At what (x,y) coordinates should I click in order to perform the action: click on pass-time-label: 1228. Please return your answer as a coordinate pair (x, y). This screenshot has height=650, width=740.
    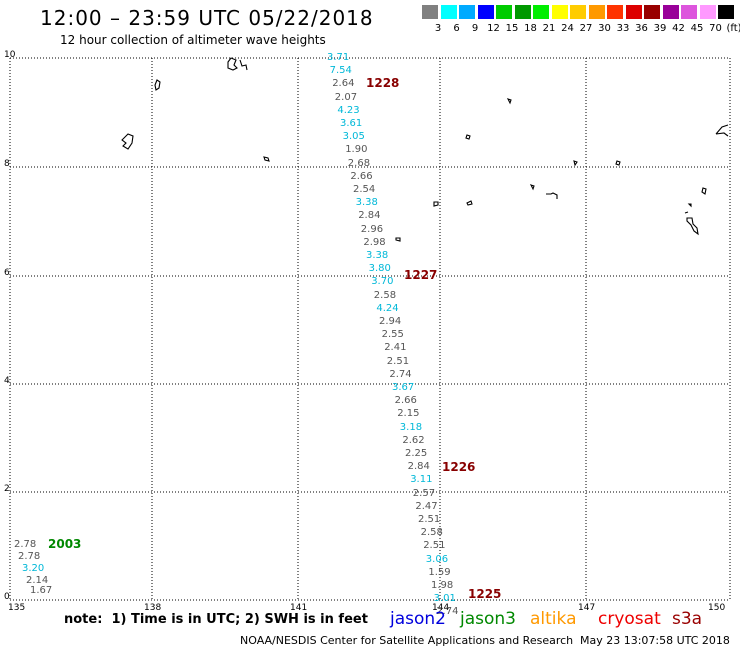
    Looking at the image, I should click on (383, 83).